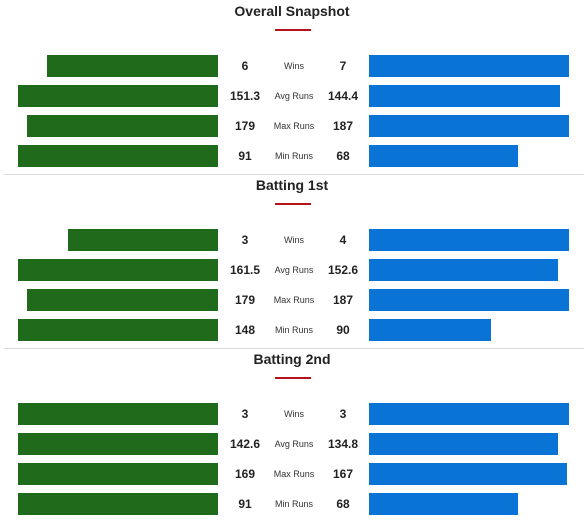 The image size is (584, 526). What do you see at coordinates (343, 330) in the screenshot?
I see `team-b-value: 90` at bounding box center [343, 330].